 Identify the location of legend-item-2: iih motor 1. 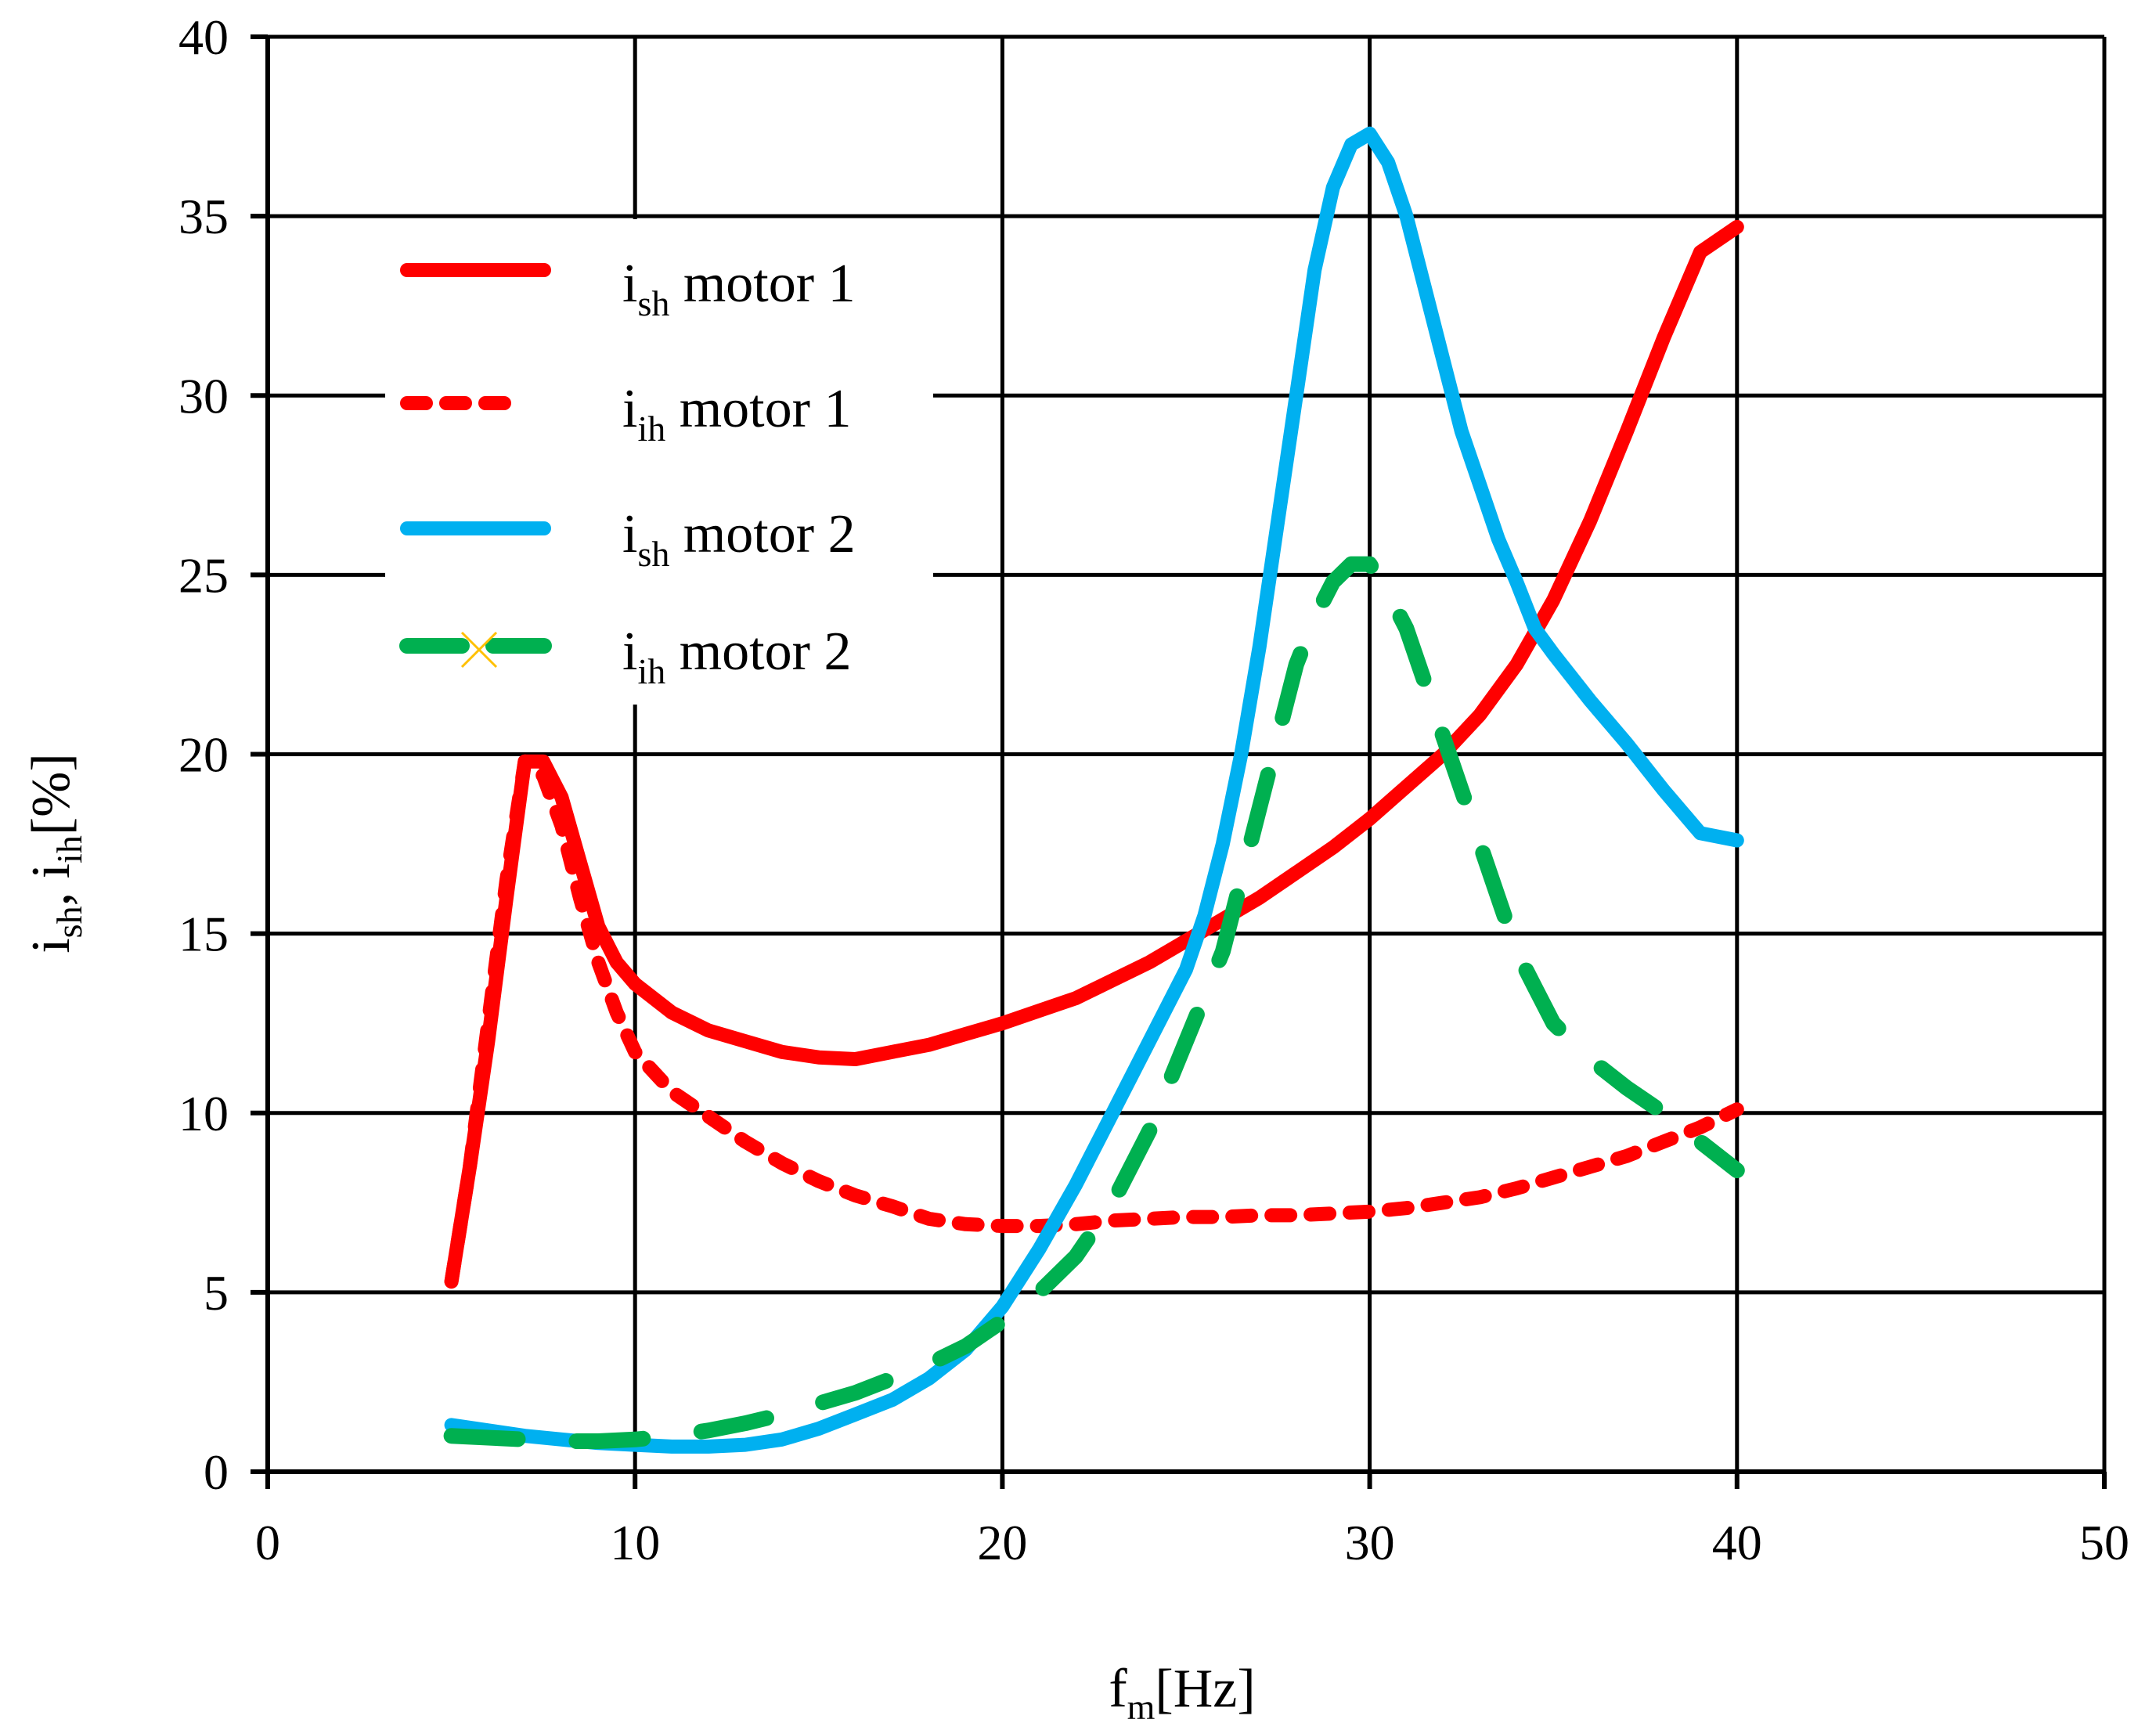
(625, 414).